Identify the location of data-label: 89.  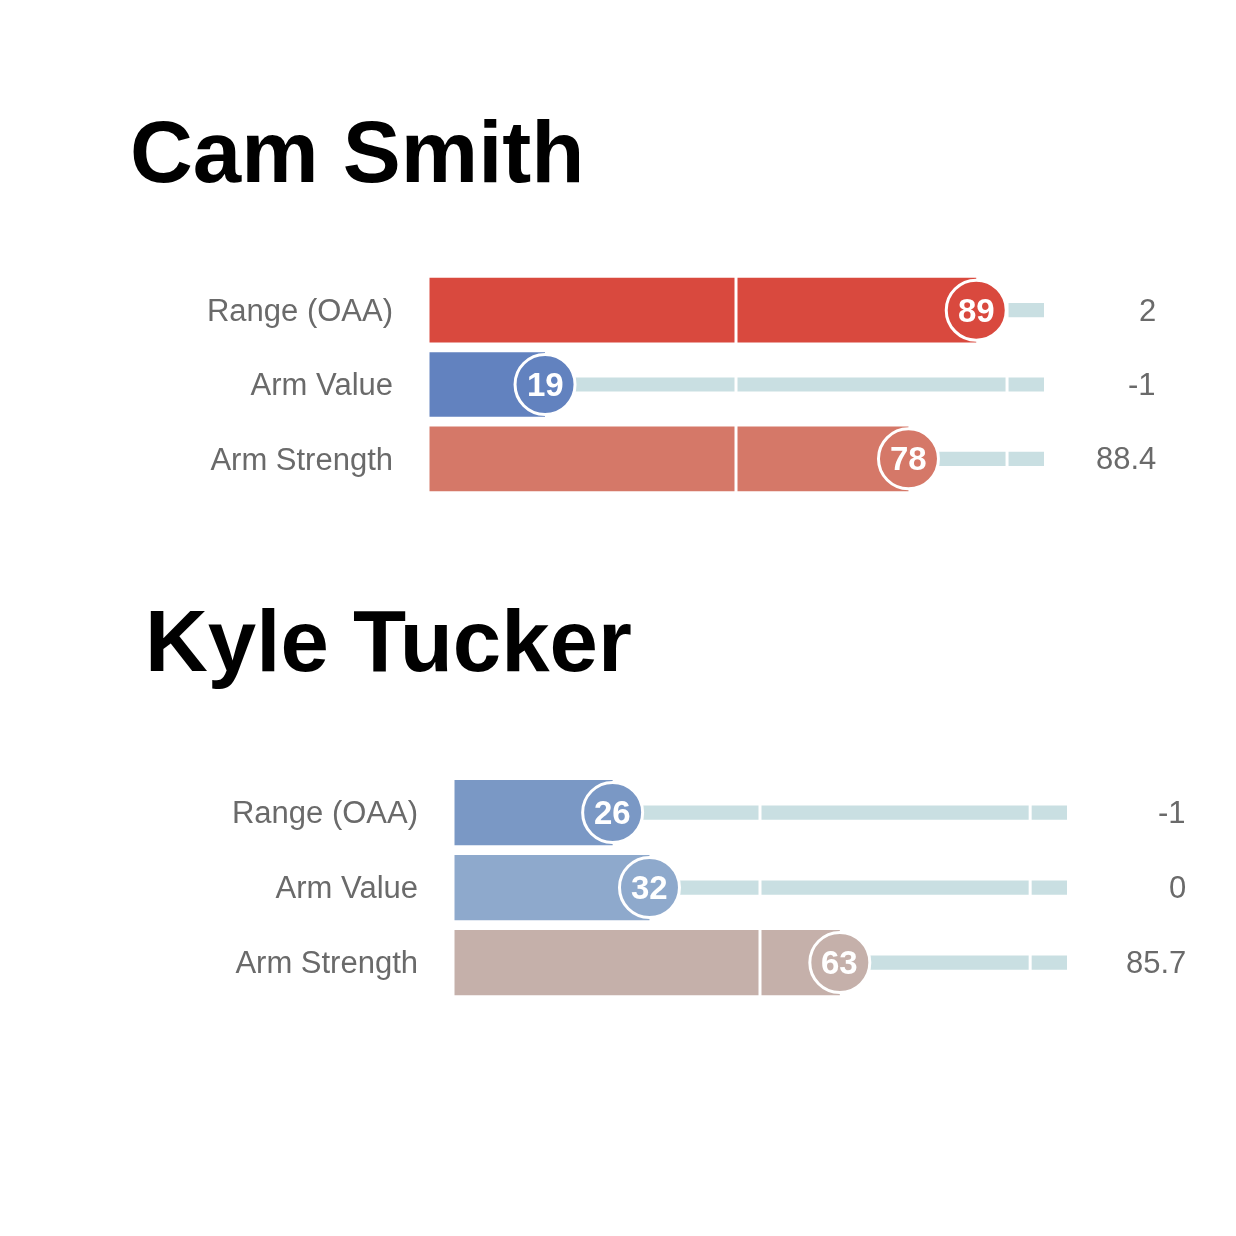
(976, 310).